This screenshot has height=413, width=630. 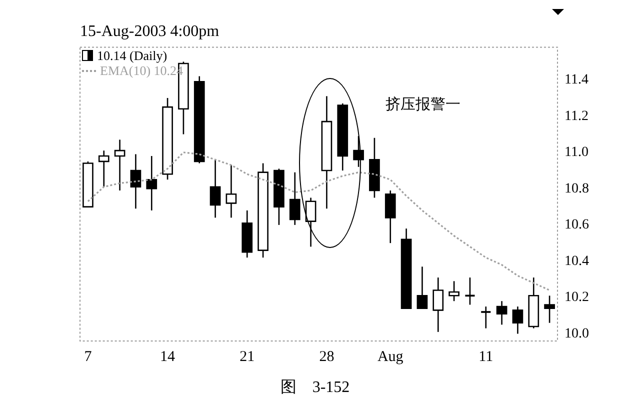 I want to click on x-tick-label: 21, so click(x=247, y=356).